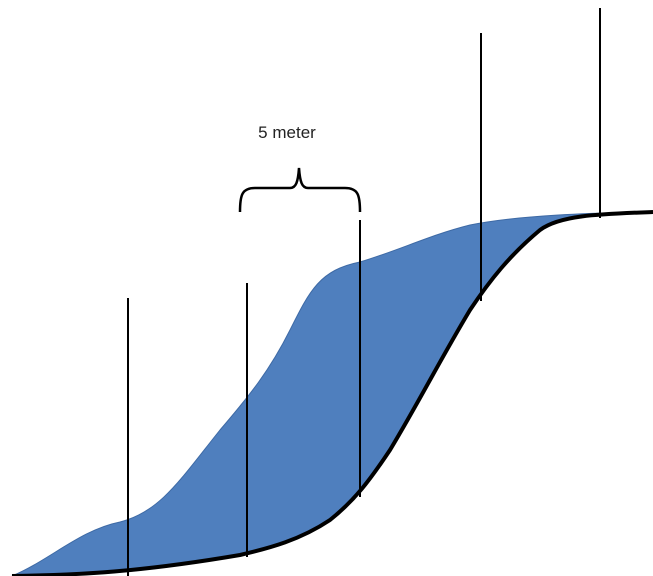 The height and width of the screenshot is (576, 653). I want to click on brace, so click(300, 190).